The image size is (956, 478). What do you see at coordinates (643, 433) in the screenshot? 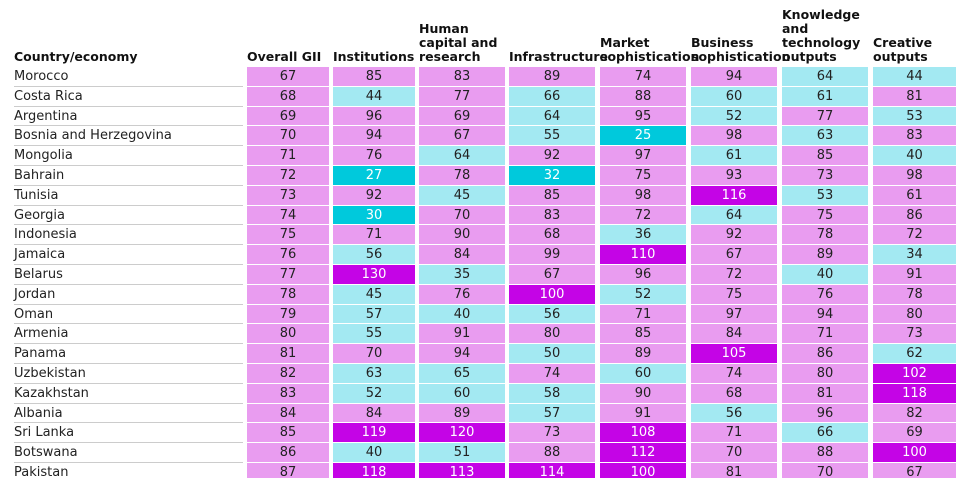
I see `score-cell: 108` at bounding box center [643, 433].